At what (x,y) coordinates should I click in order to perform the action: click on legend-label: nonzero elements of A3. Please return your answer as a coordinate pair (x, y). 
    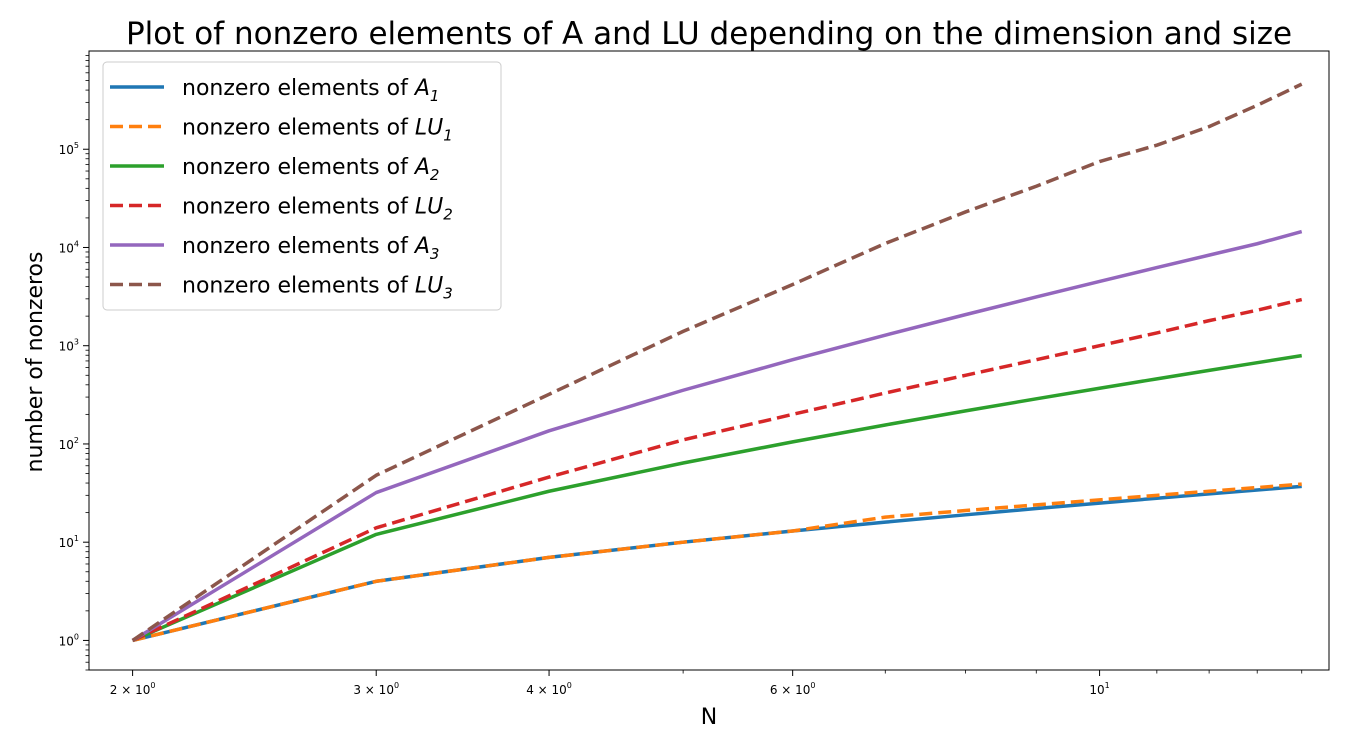
    Looking at the image, I should click on (310, 248).